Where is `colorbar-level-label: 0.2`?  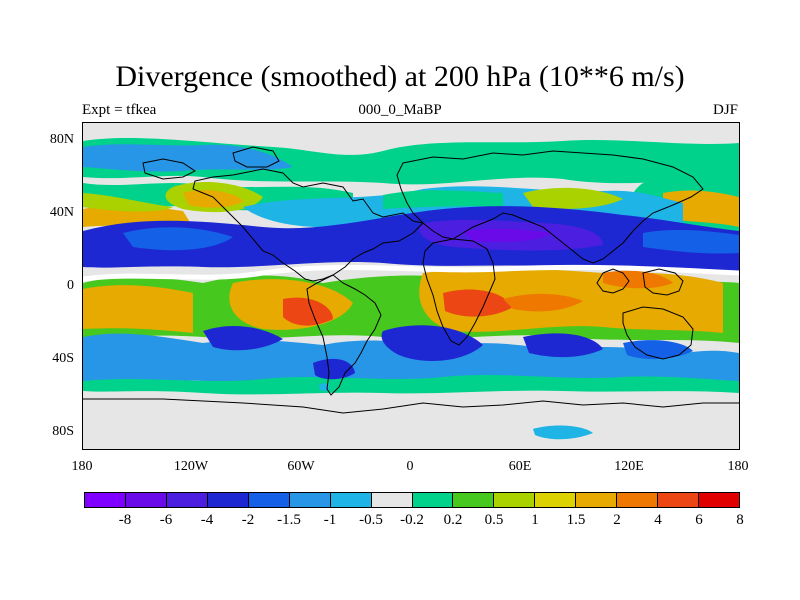 colorbar-level-label: 0.2 is located at coordinates (453, 520).